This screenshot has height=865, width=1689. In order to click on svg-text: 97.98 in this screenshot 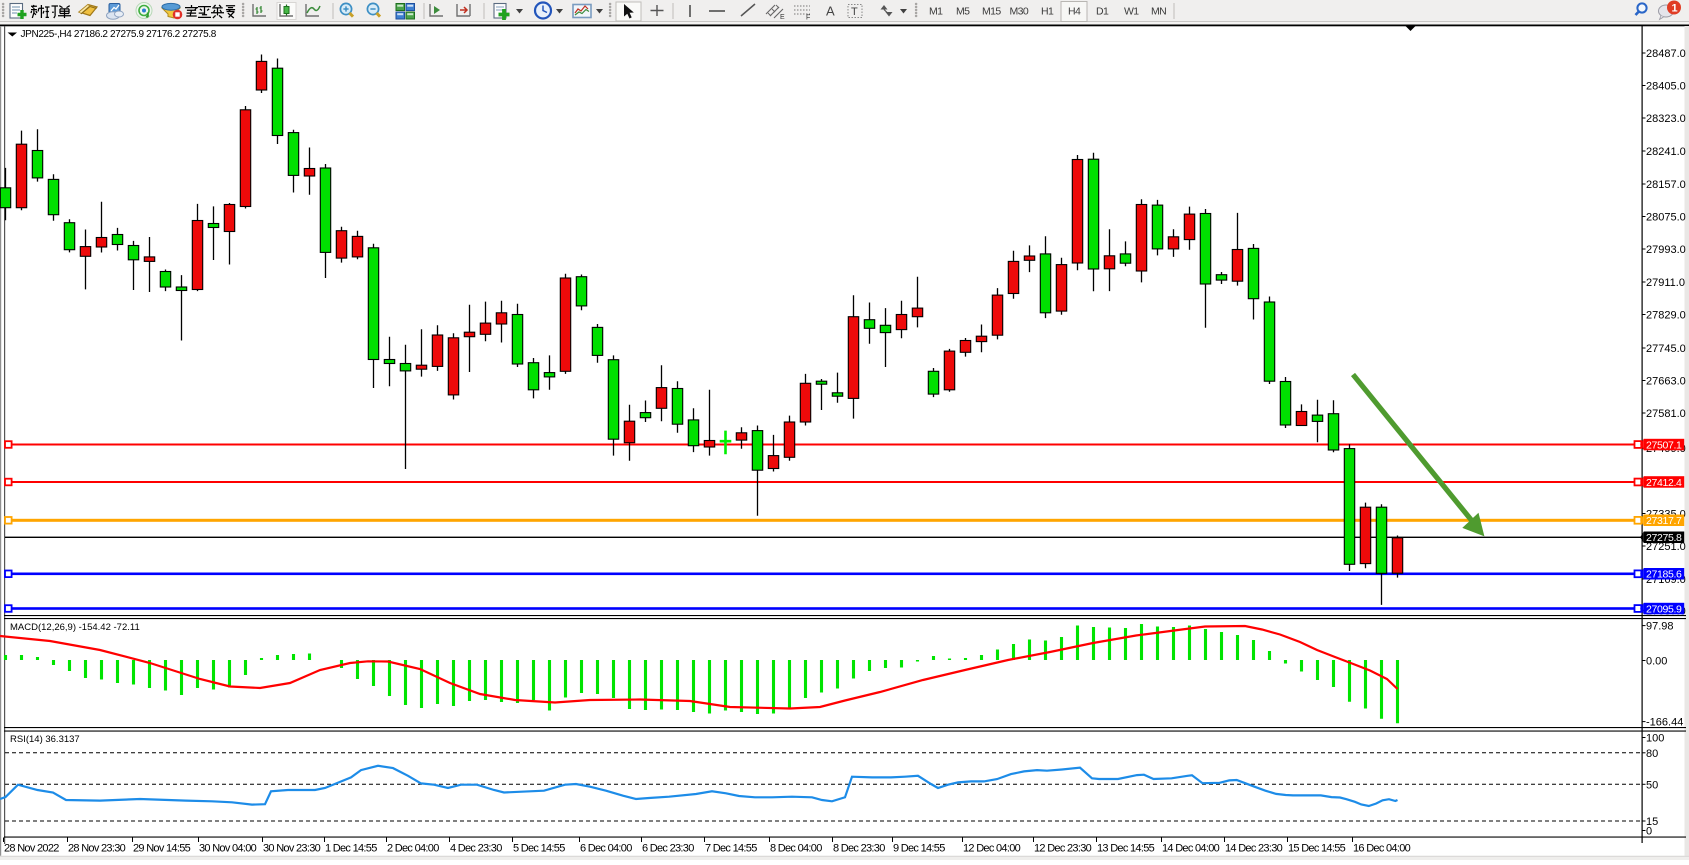, I will do `click(1660, 627)`.